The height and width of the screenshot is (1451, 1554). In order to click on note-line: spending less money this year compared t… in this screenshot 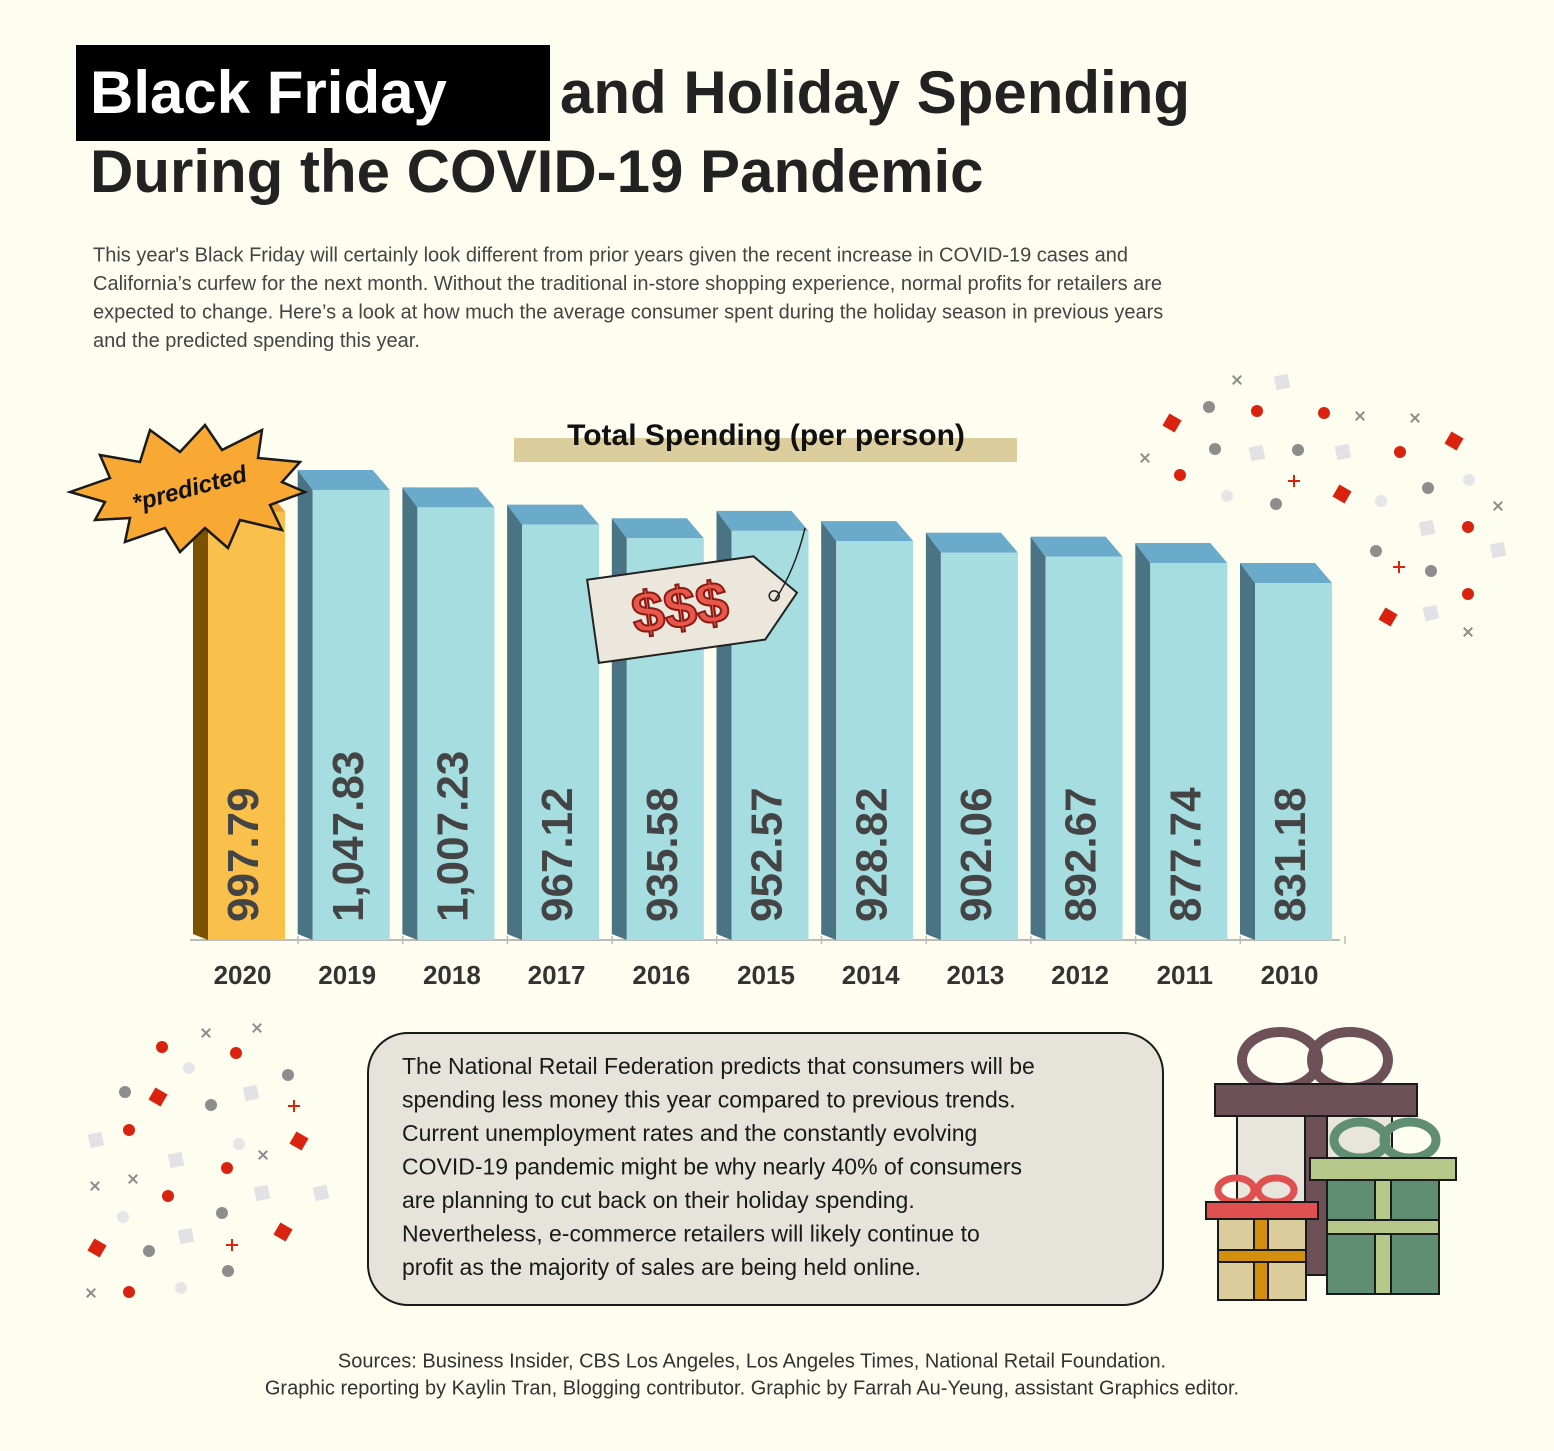, I will do `click(709, 1100)`.